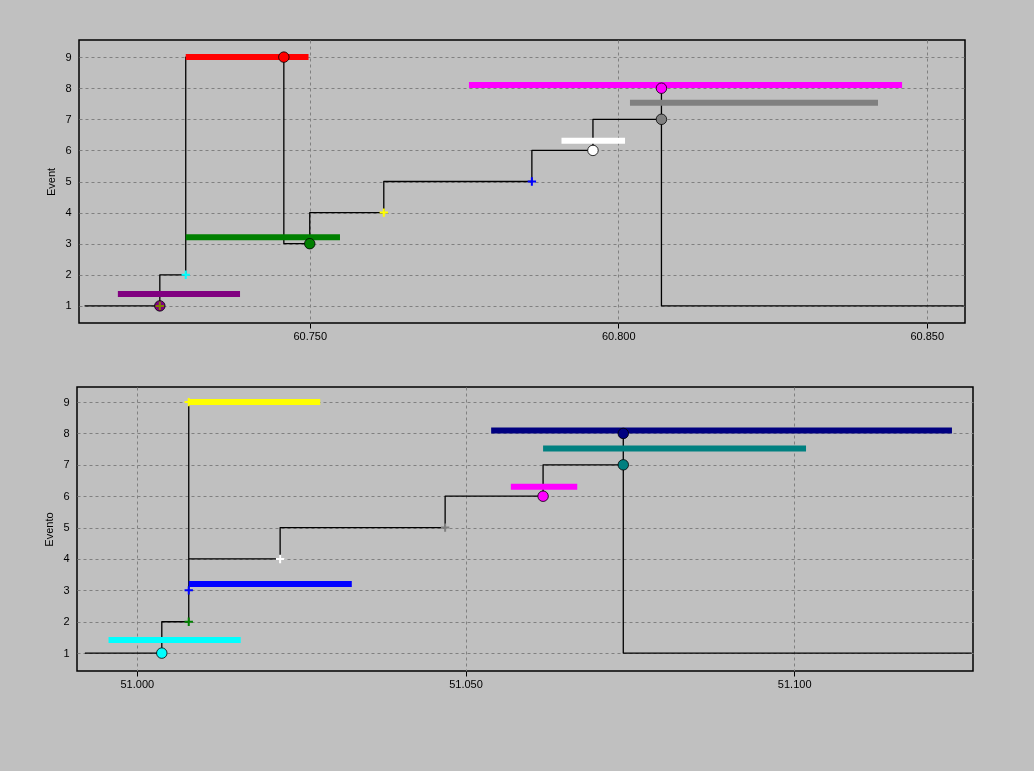 Image resolution: width=1034 pixels, height=771 pixels. I want to click on x-tick-label: 51.050, so click(466, 683).